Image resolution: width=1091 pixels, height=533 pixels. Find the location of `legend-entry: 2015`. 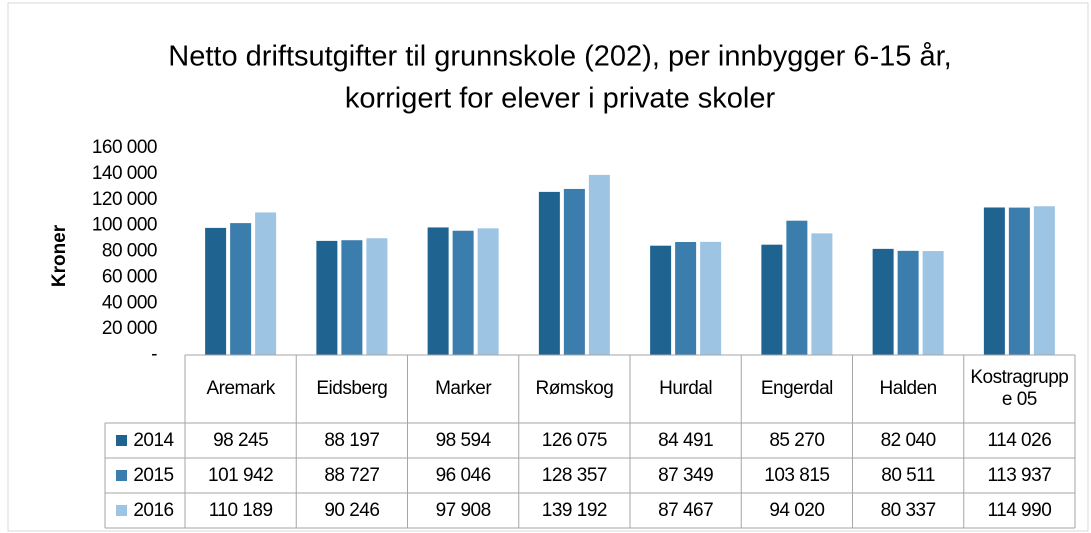

legend-entry: 2015 is located at coordinates (145, 475).